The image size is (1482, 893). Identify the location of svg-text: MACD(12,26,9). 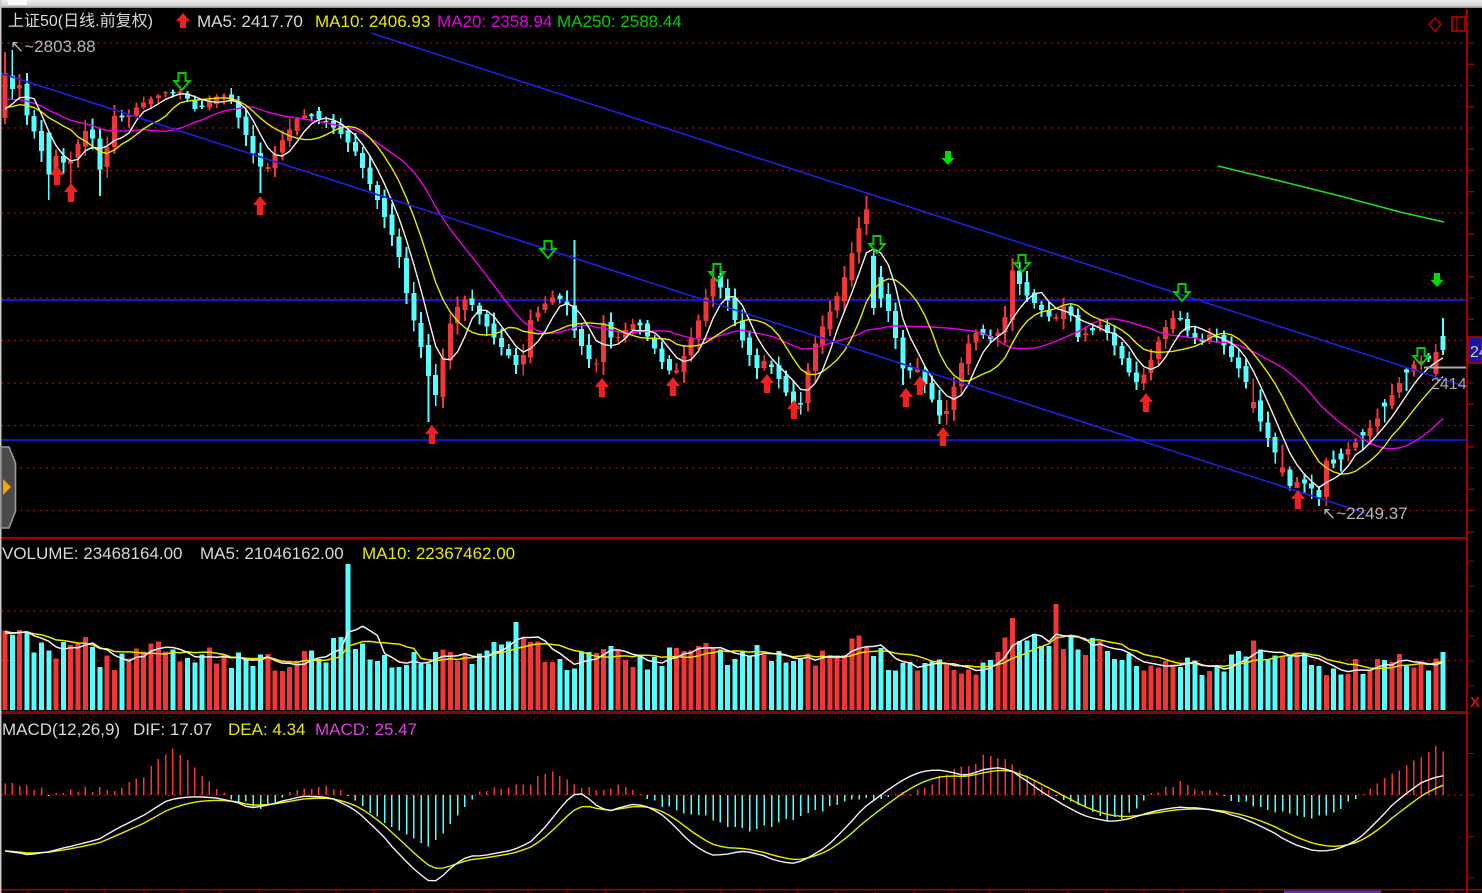
(61, 729).